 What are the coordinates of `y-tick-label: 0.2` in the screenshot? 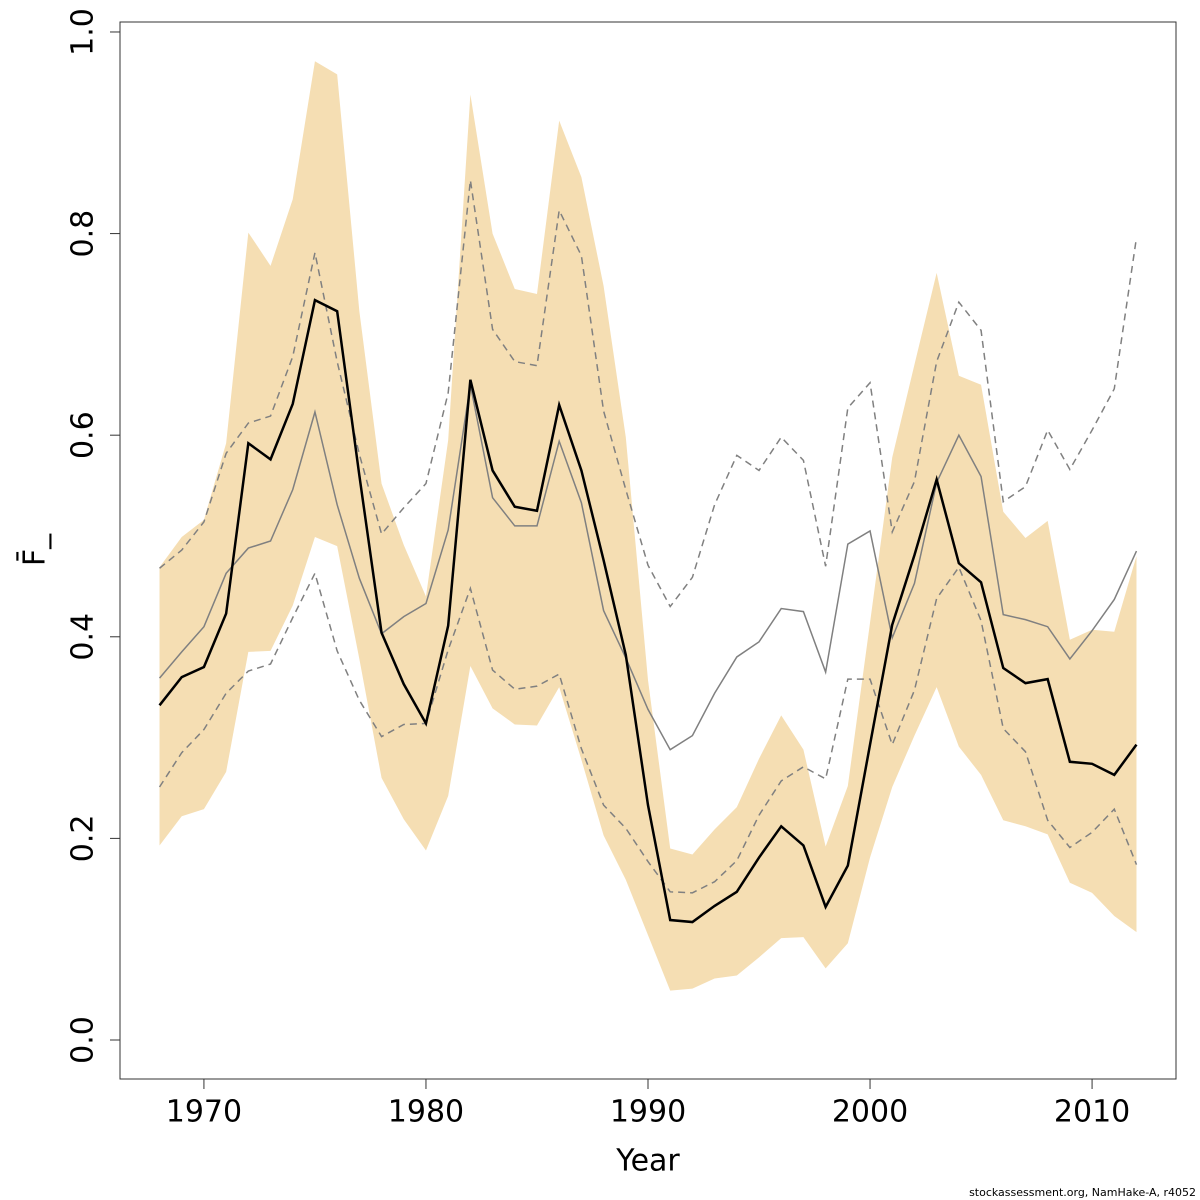 It's located at (83, 839).